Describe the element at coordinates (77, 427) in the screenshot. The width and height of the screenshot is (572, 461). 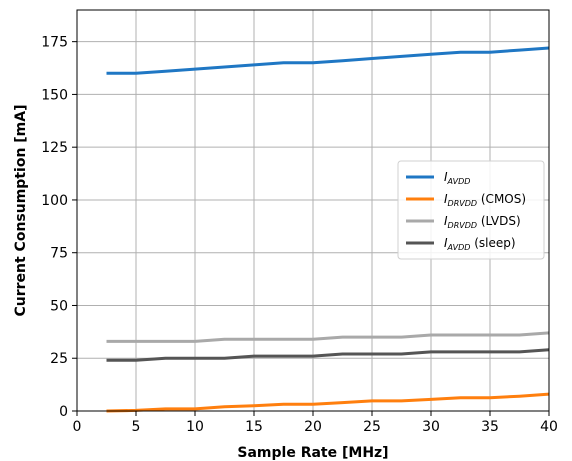
I see `x-tick-label: 0` at that location.